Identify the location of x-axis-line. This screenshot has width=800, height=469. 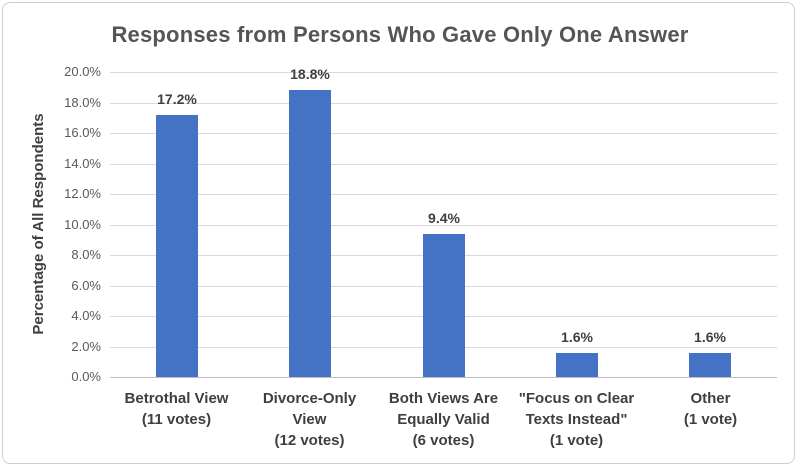
(443, 377).